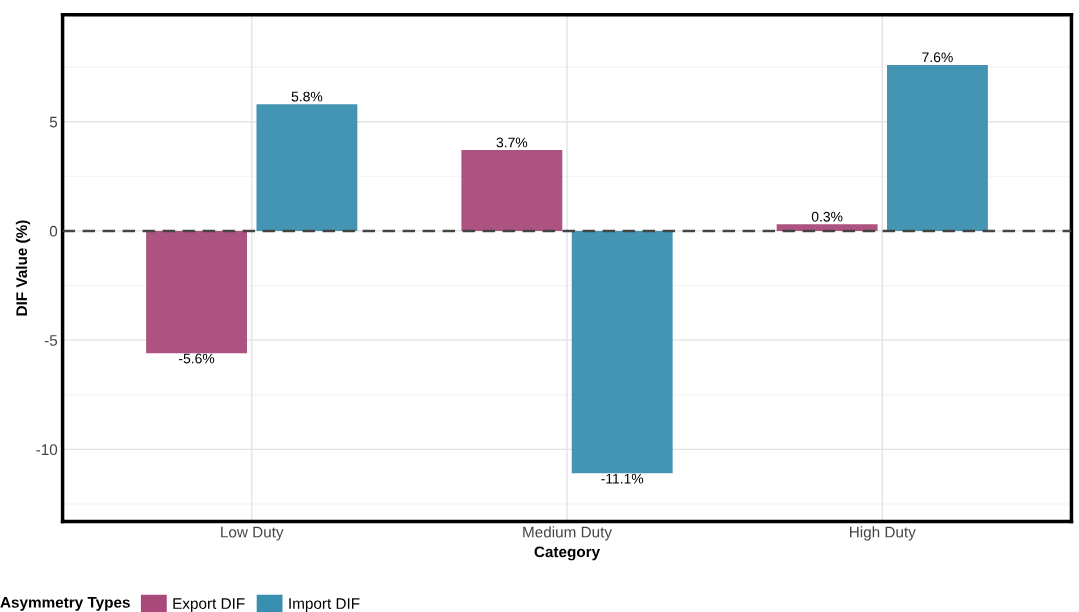 Image resolution: width=1079 pixels, height=612 pixels. What do you see at coordinates (209, 605) in the screenshot?
I see `legend-label: Export DIF` at bounding box center [209, 605].